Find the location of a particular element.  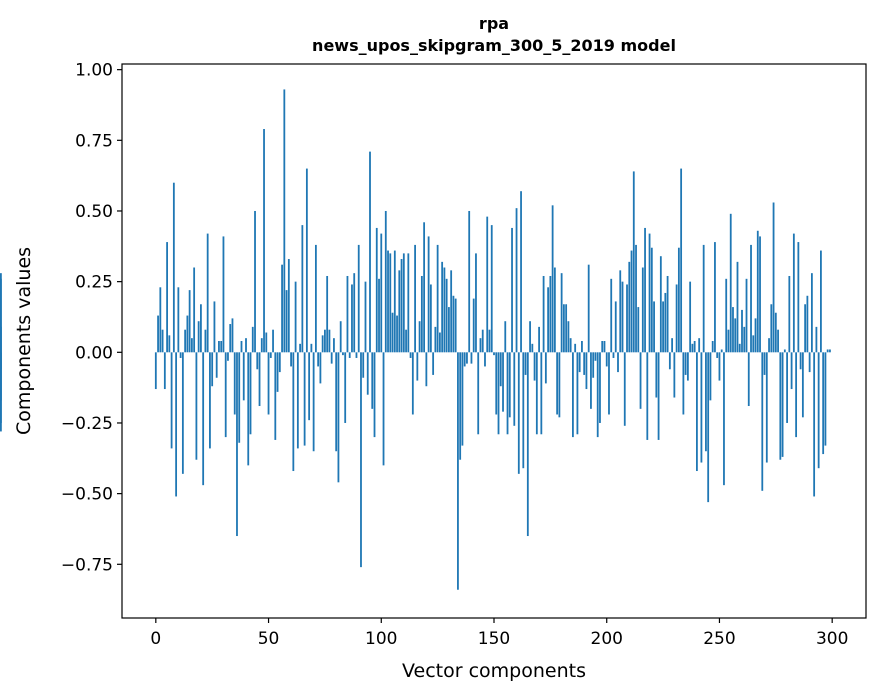

y-tick-label: 1.00 is located at coordinates (94, 71).